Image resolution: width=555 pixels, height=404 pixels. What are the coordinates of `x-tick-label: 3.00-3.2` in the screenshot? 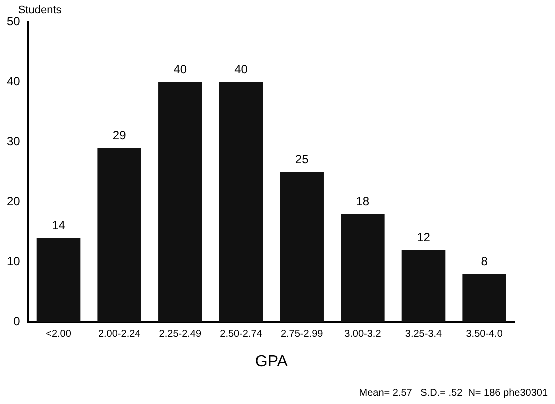 It's located at (363, 334).